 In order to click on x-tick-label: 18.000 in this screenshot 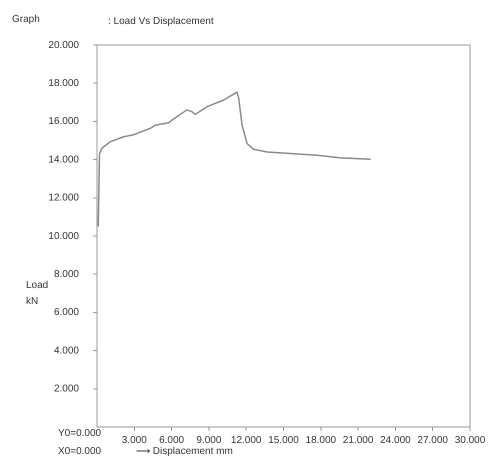, I will do `click(321, 440)`.